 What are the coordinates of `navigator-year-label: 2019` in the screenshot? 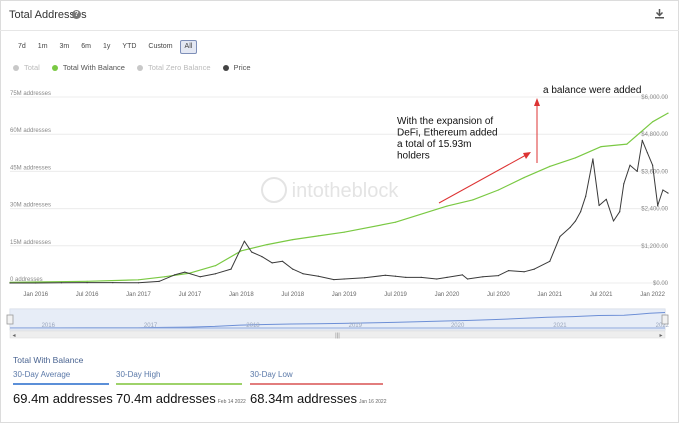 It's located at (356, 326).